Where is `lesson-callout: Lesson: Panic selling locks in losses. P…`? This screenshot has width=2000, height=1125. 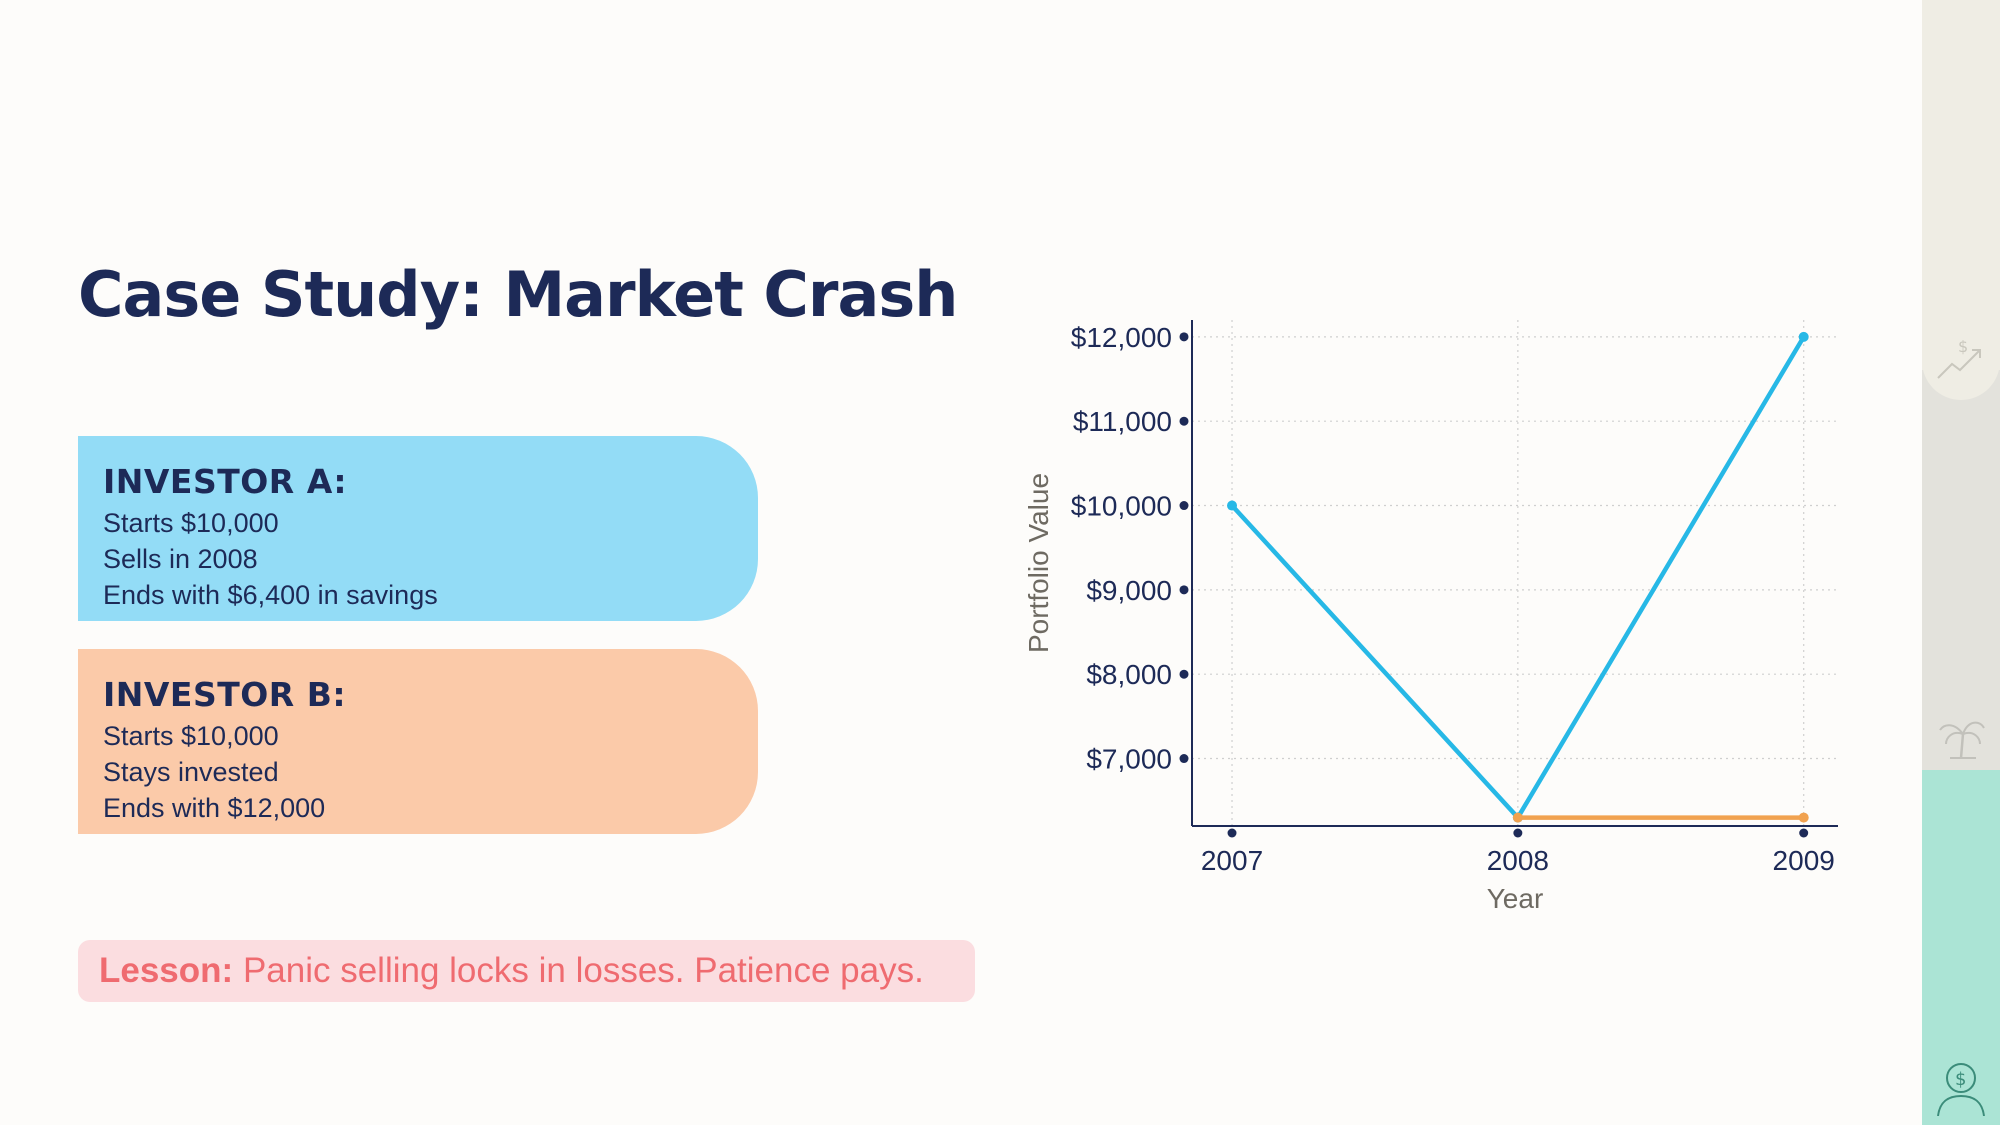
lesson-callout: Lesson: Panic selling locks in losses. P… is located at coordinates (526, 971).